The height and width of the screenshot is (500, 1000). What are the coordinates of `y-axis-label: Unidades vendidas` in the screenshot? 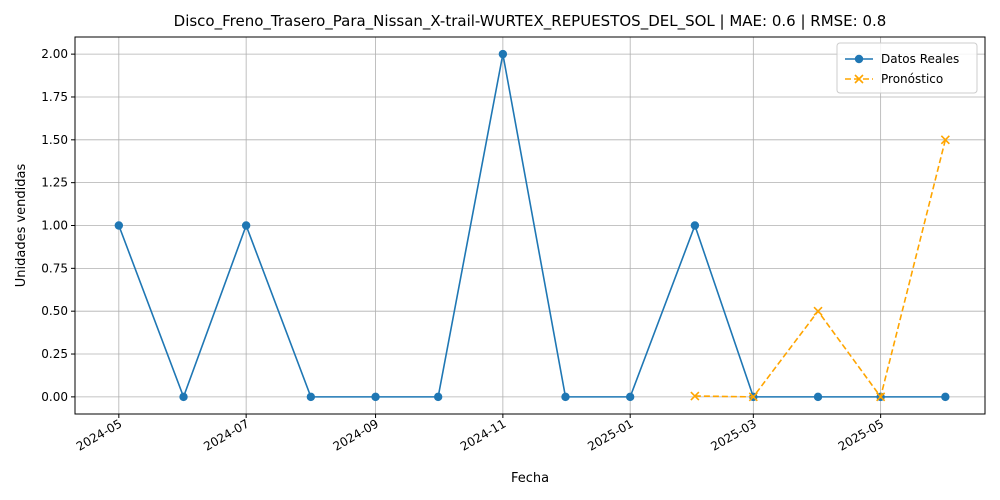 It's located at (21, 226).